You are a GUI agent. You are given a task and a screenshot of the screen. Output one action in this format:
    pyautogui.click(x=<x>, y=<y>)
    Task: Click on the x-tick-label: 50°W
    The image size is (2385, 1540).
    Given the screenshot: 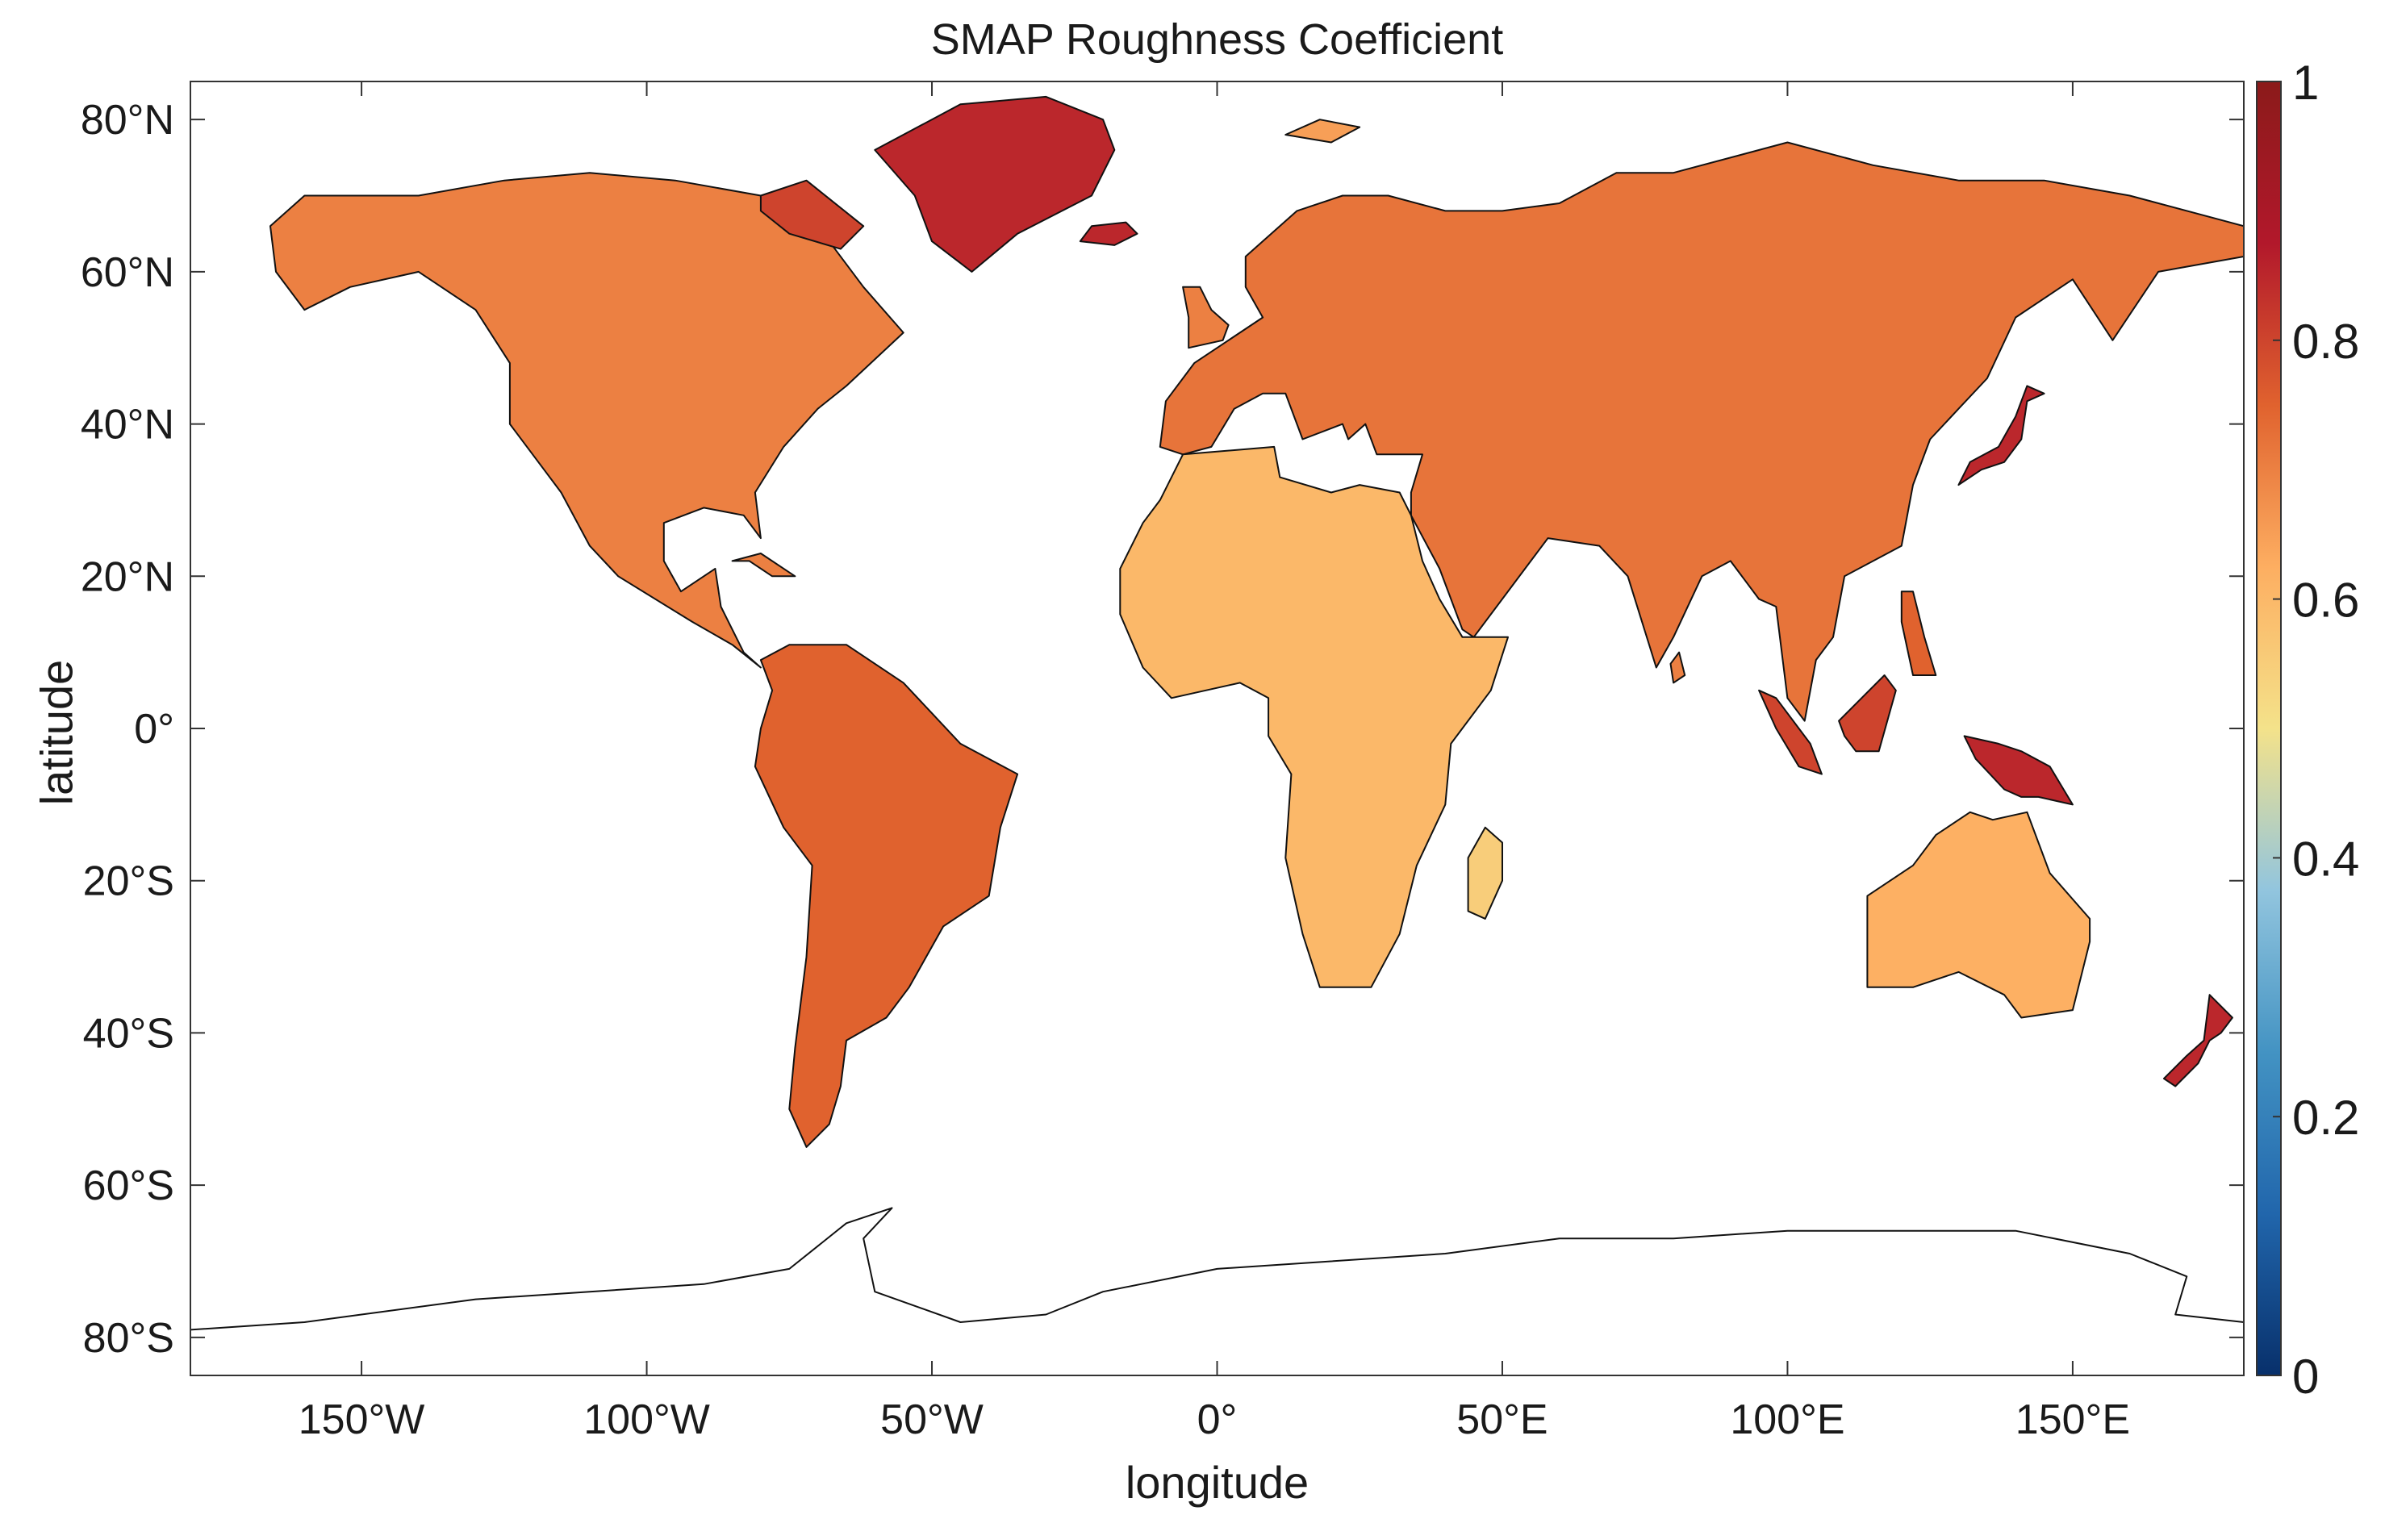 What is the action you would take?
    pyautogui.click(x=932, y=1419)
    